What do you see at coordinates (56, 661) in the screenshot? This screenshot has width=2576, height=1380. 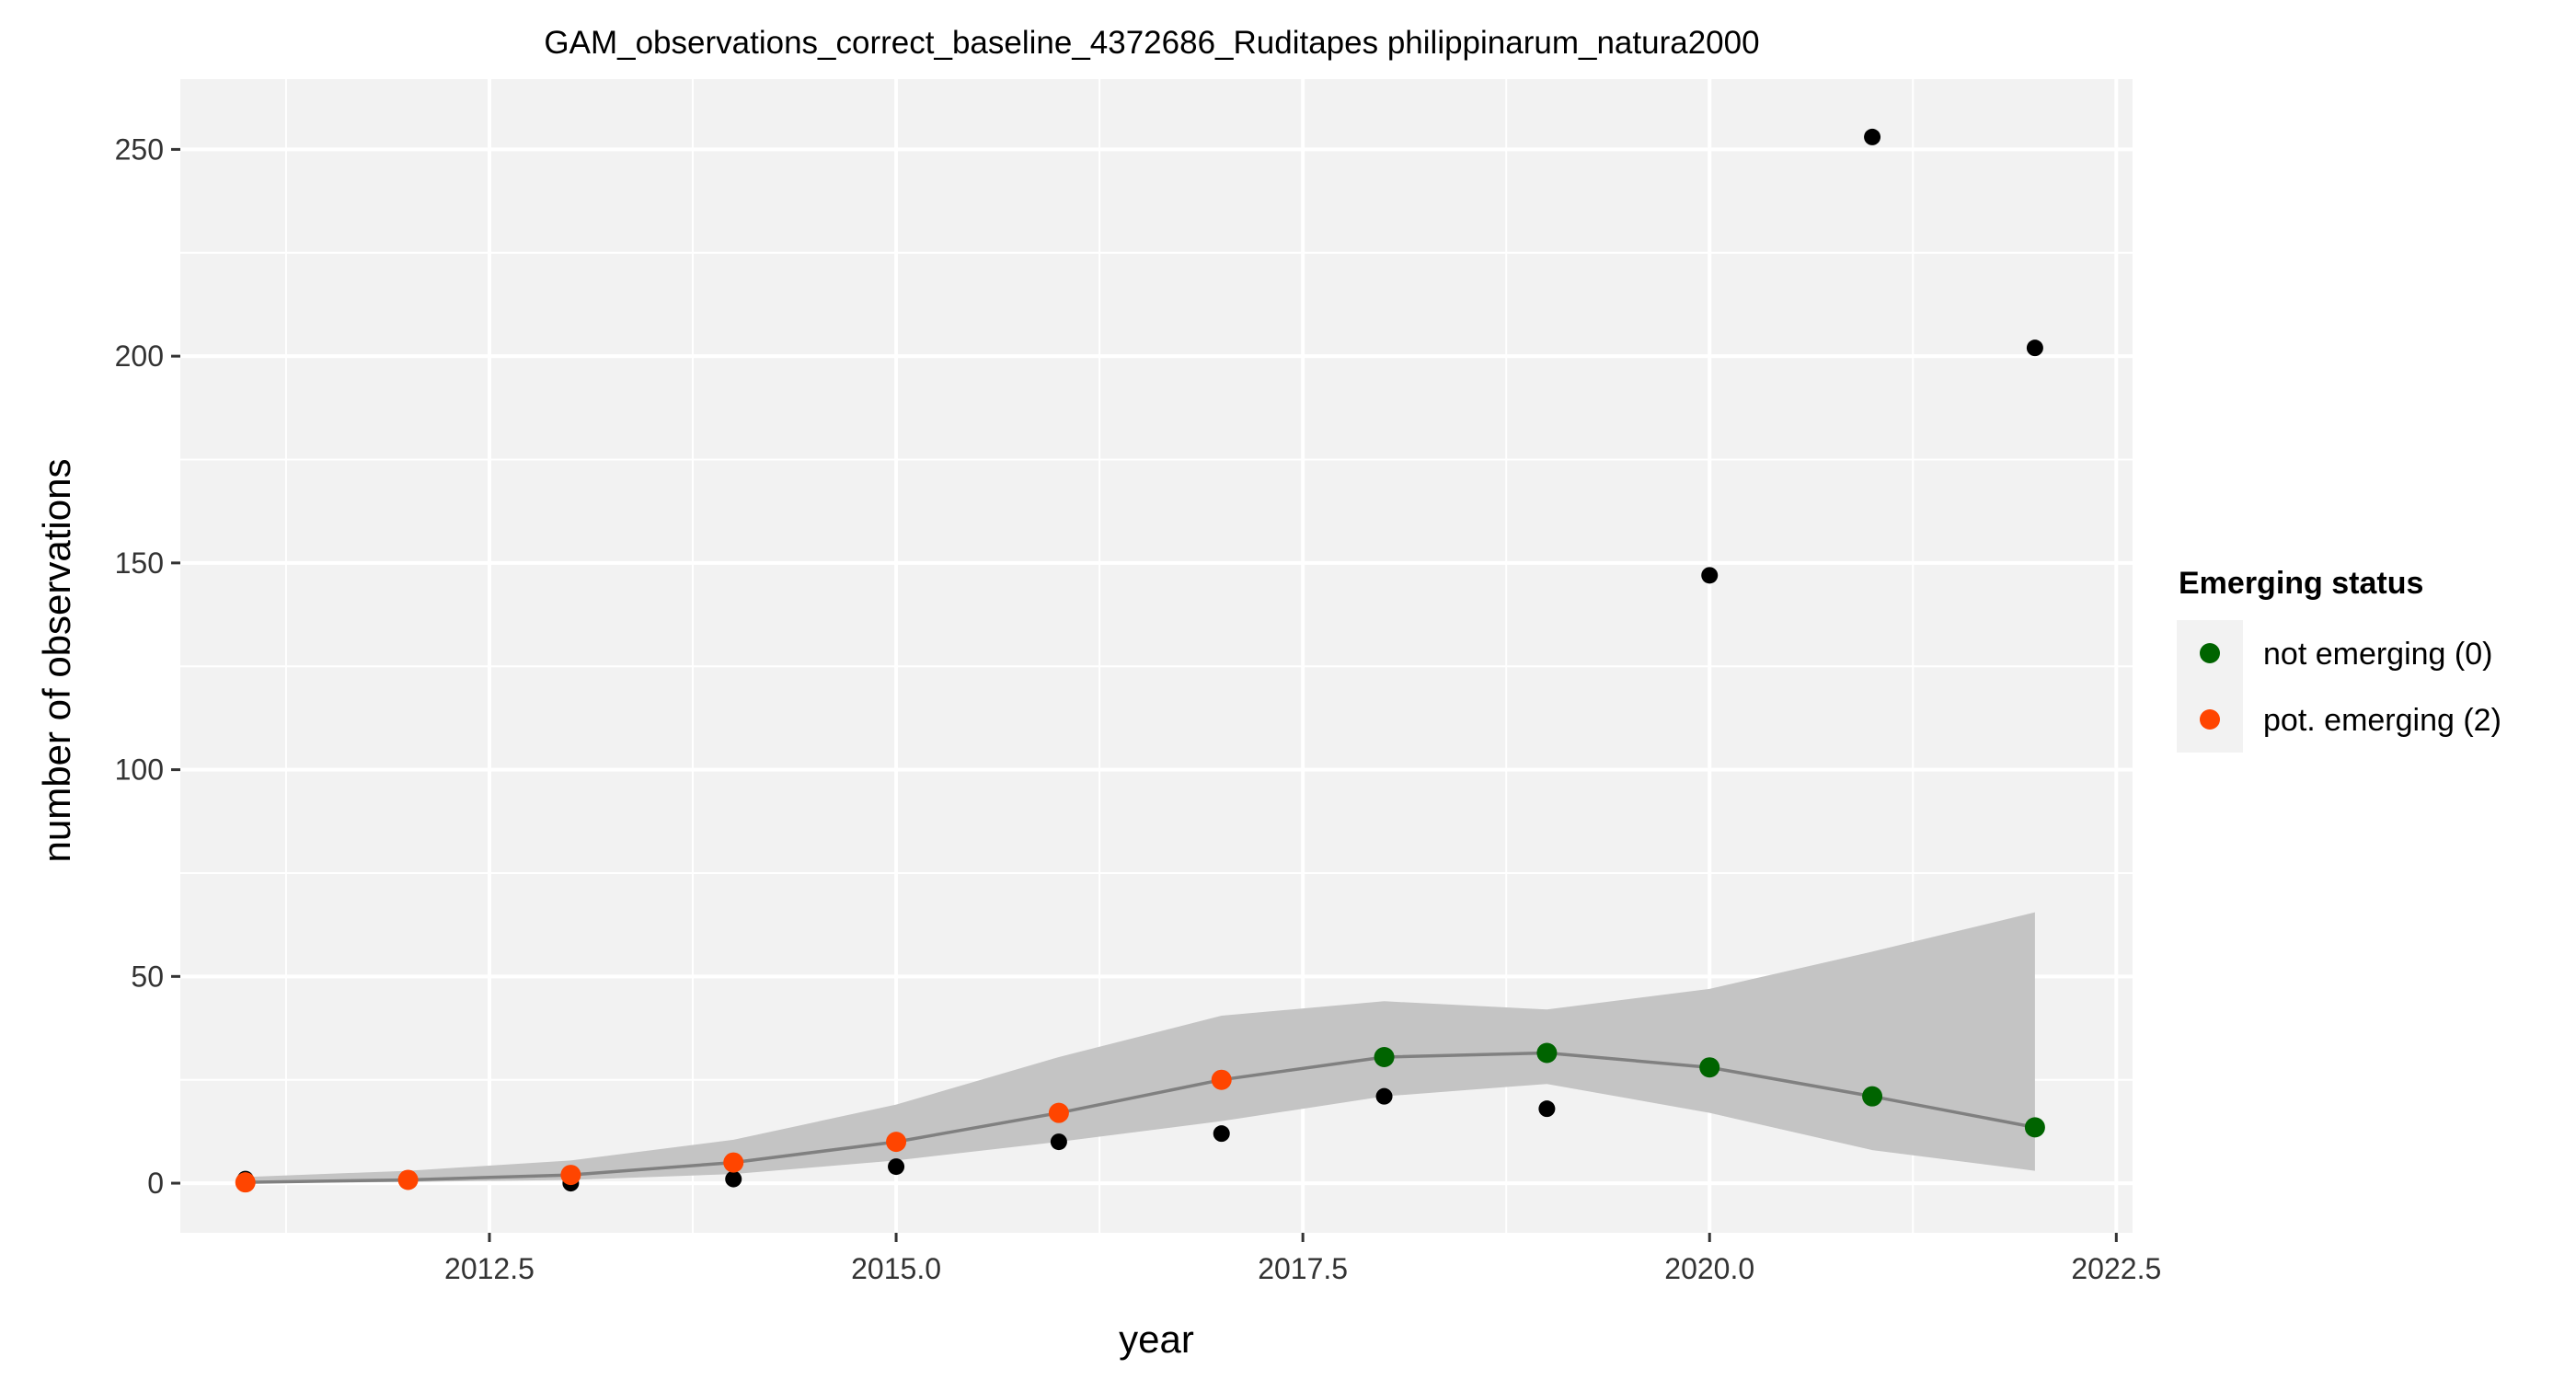 I see `y-axis-title: number of observations` at bounding box center [56, 661].